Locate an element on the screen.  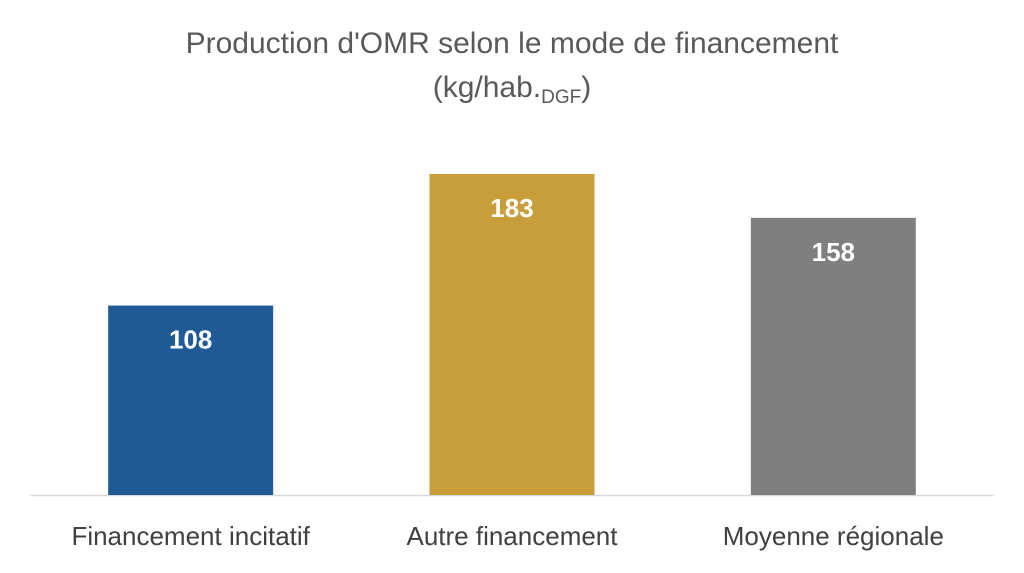
unit-main: (kg/hab. is located at coordinates (487, 87).